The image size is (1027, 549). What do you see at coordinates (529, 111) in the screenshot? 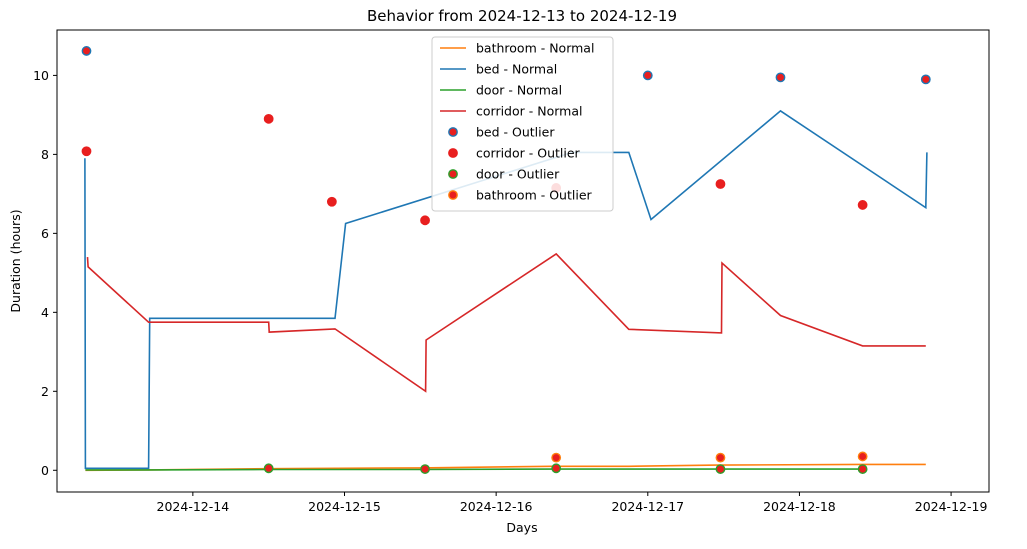
I see `legend-label: corridor - Normal` at bounding box center [529, 111].